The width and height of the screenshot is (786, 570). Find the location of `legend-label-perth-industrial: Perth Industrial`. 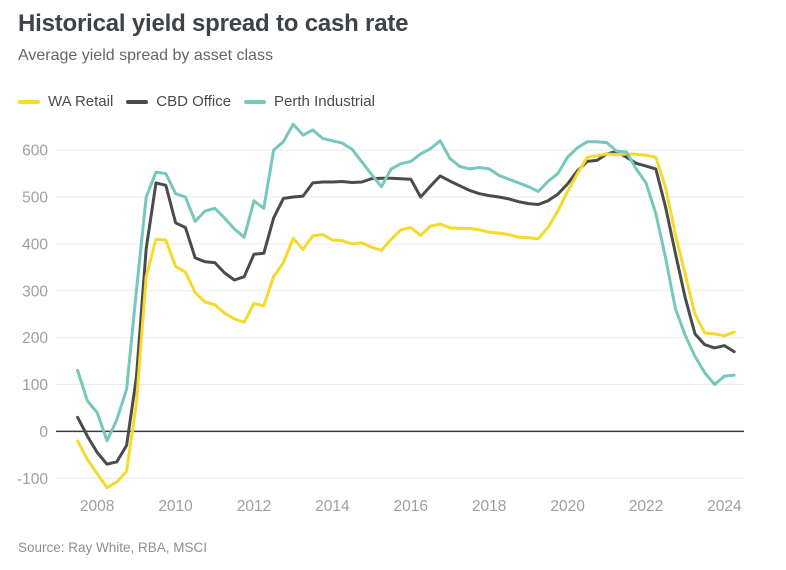

legend-label-perth-industrial: Perth Industrial is located at coordinates (324, 101).